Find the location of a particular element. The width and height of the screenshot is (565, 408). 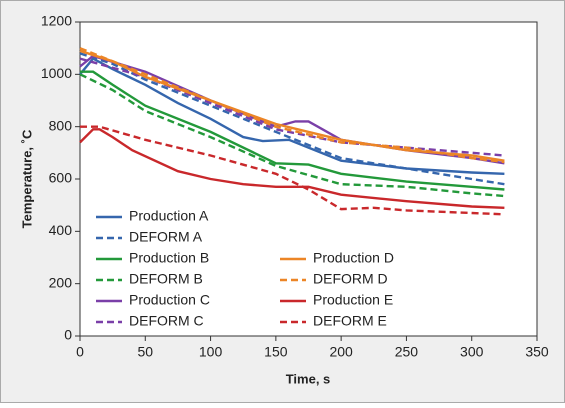

x-tick-label: 150 is located at coordinates (276, 352).